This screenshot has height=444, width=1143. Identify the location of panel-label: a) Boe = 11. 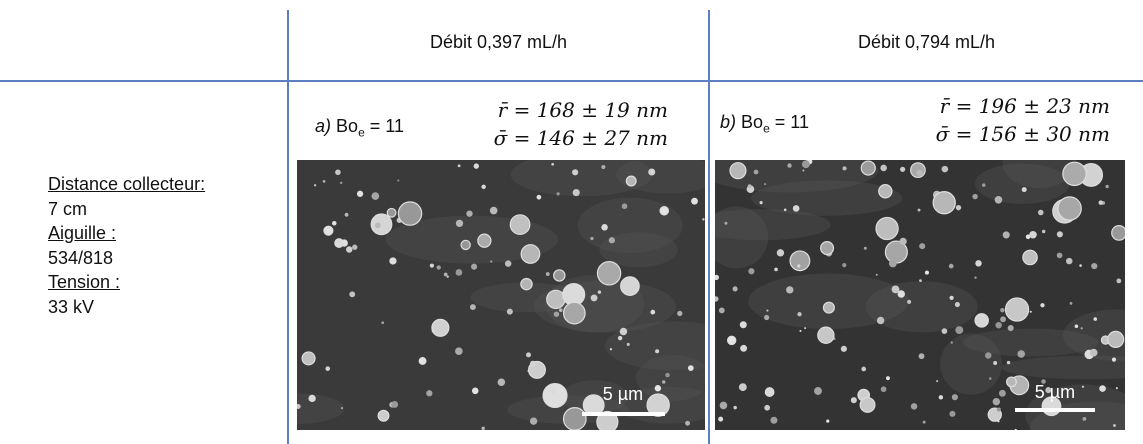
(359, 128).